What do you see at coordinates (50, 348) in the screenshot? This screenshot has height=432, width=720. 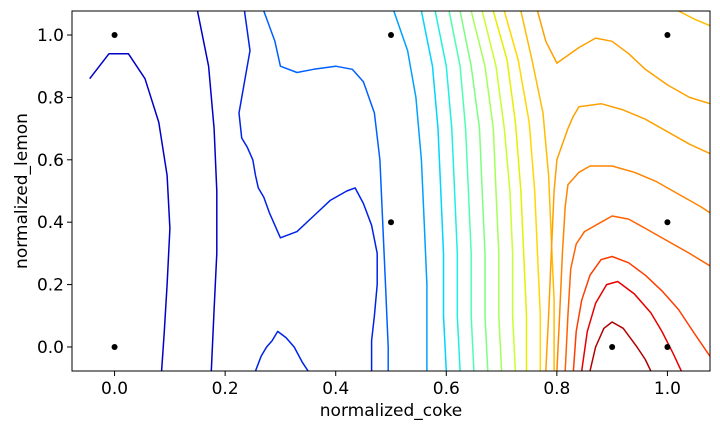 I see `y-tick-label: 0.0` at bounding box center [50, 348].